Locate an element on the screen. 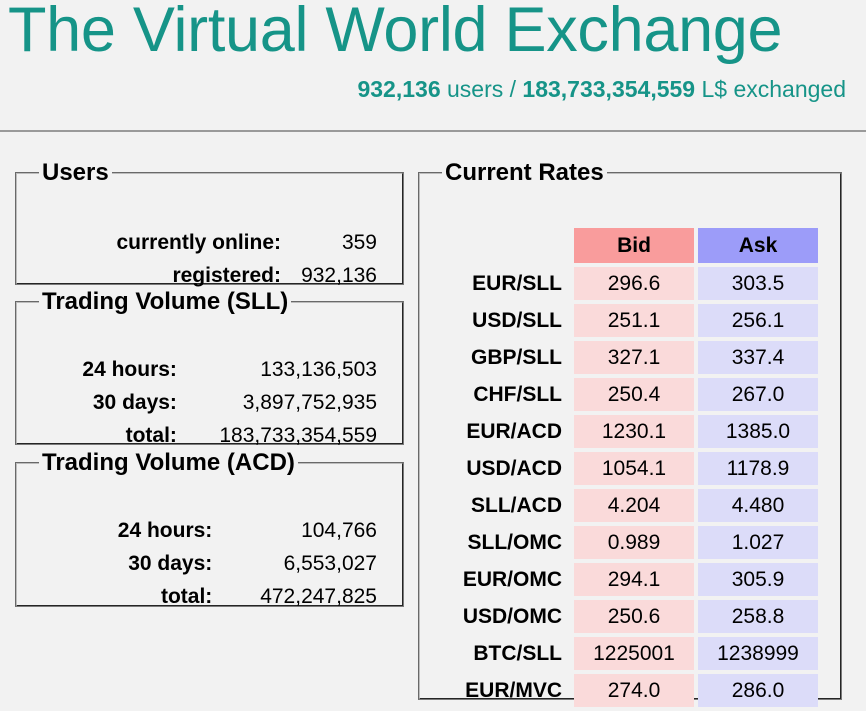 The width and height of the screenshot is (866, 711). rate-row: EUR/OMC 294.1 305.9 is located at coordinates (634, 579).